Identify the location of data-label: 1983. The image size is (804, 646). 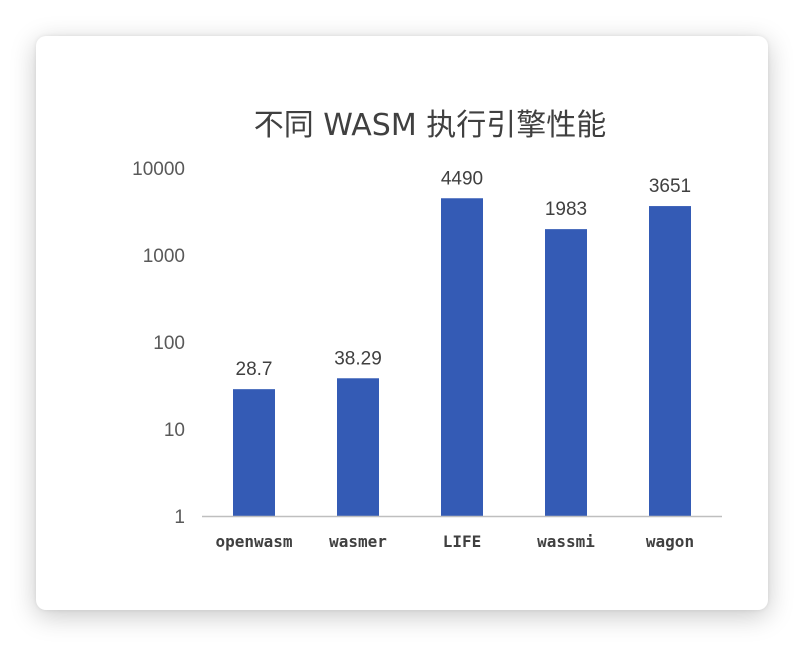
(566, 209).